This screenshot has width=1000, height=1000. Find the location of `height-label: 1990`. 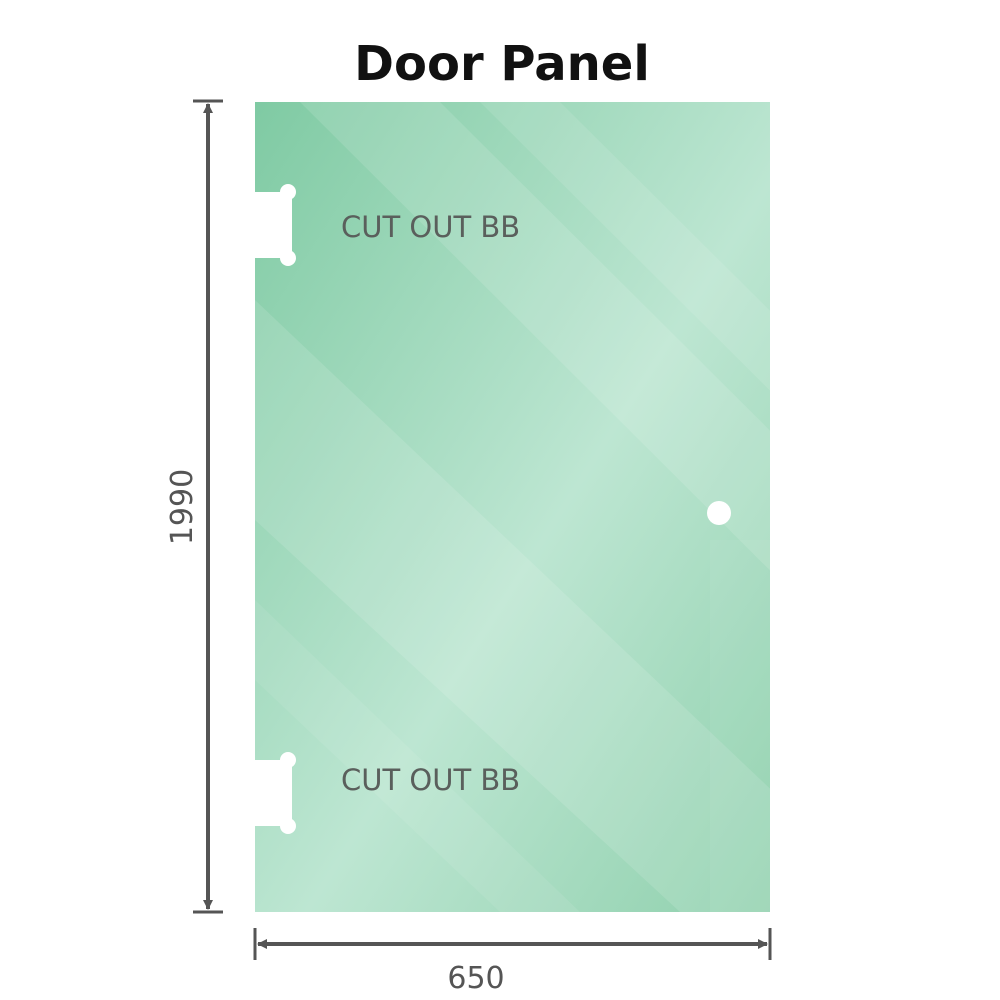

height-label: 1990 is located at coordinates (182, 507).